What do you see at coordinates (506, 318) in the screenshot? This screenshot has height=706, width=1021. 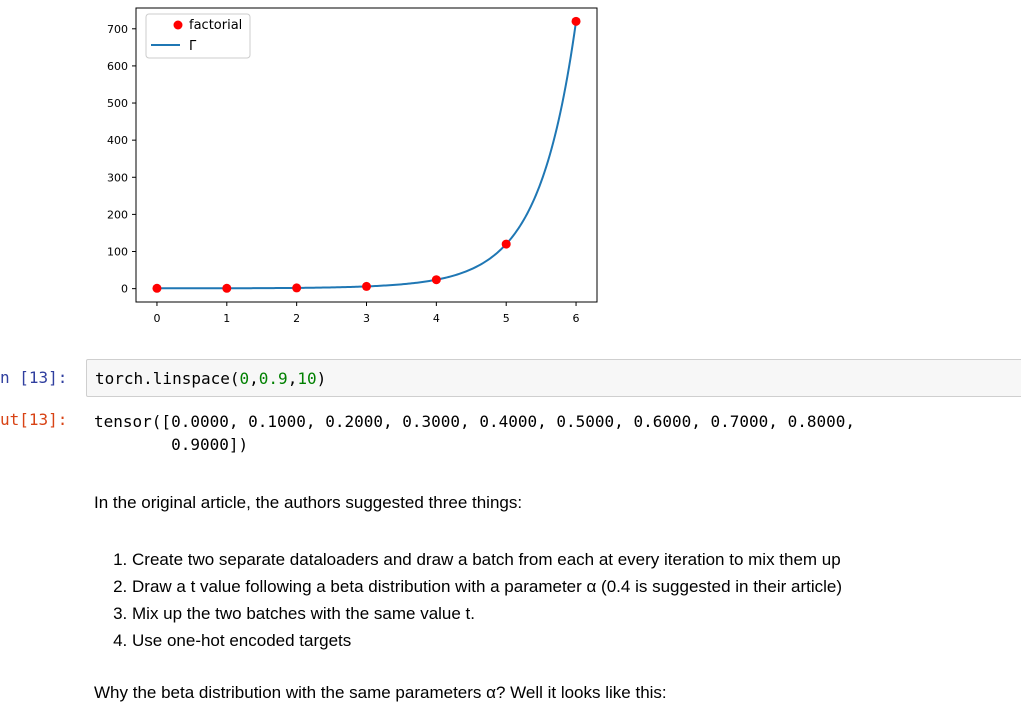 I see `x-tick-label: 5` at bounding box center [506, 318].